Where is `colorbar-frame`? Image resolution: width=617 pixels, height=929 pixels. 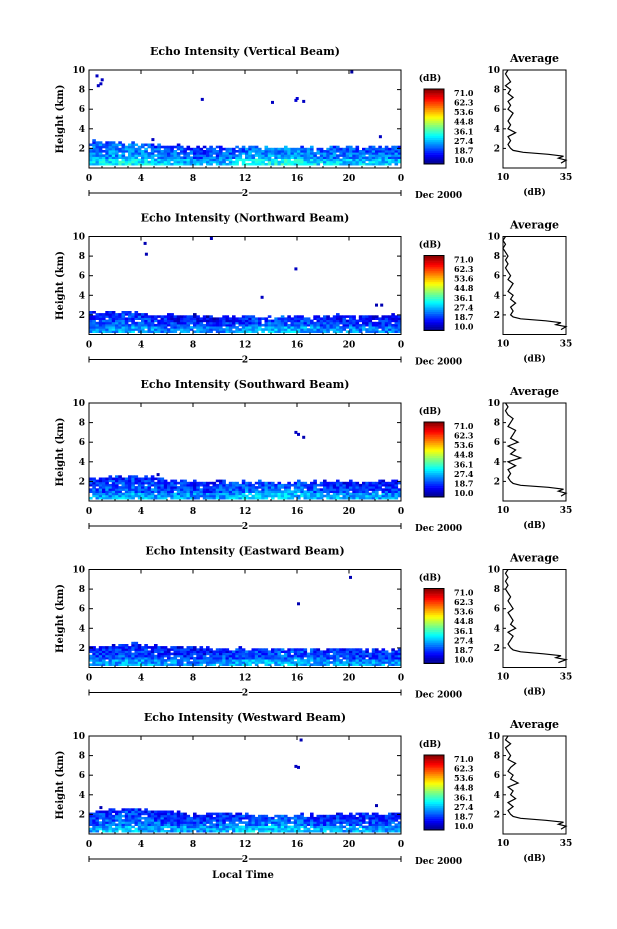
colorbar-frame is located at coordinates (434, 626).